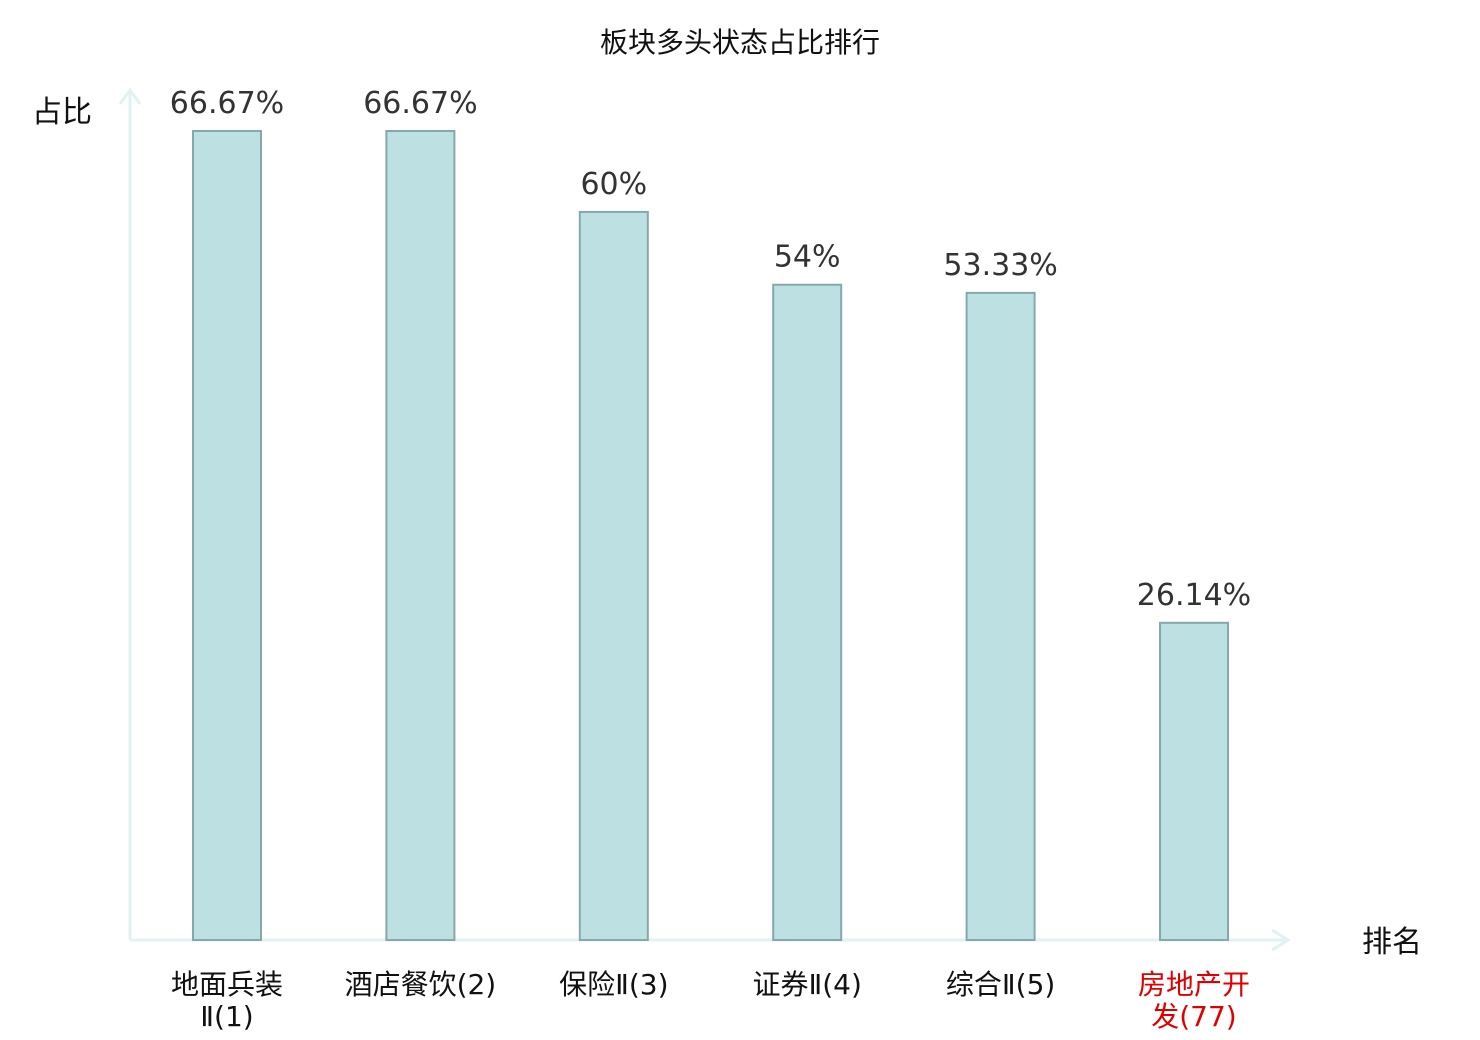  What do you see at coordinates (1000, 265) in the screenshot?
I see `bar-value-label: 53.33%` at bounding box center [1000, 265].